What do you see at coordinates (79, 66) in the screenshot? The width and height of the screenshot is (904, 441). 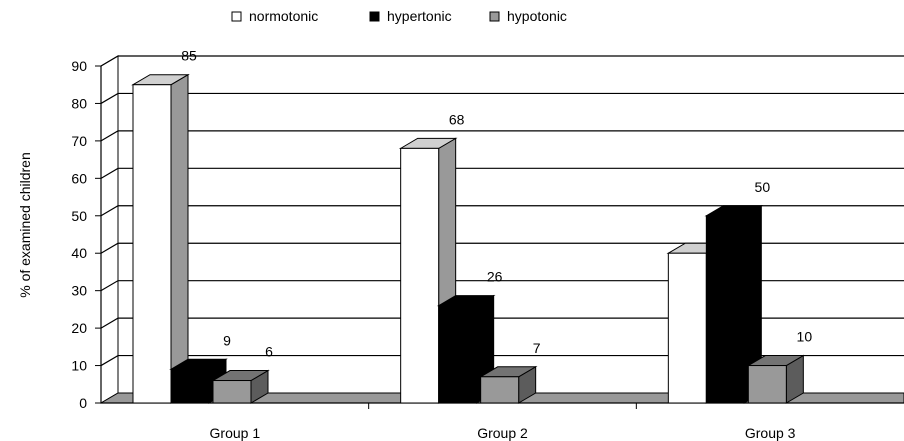 I see `y-tick-label: 90` at bounding box center [79, 66].